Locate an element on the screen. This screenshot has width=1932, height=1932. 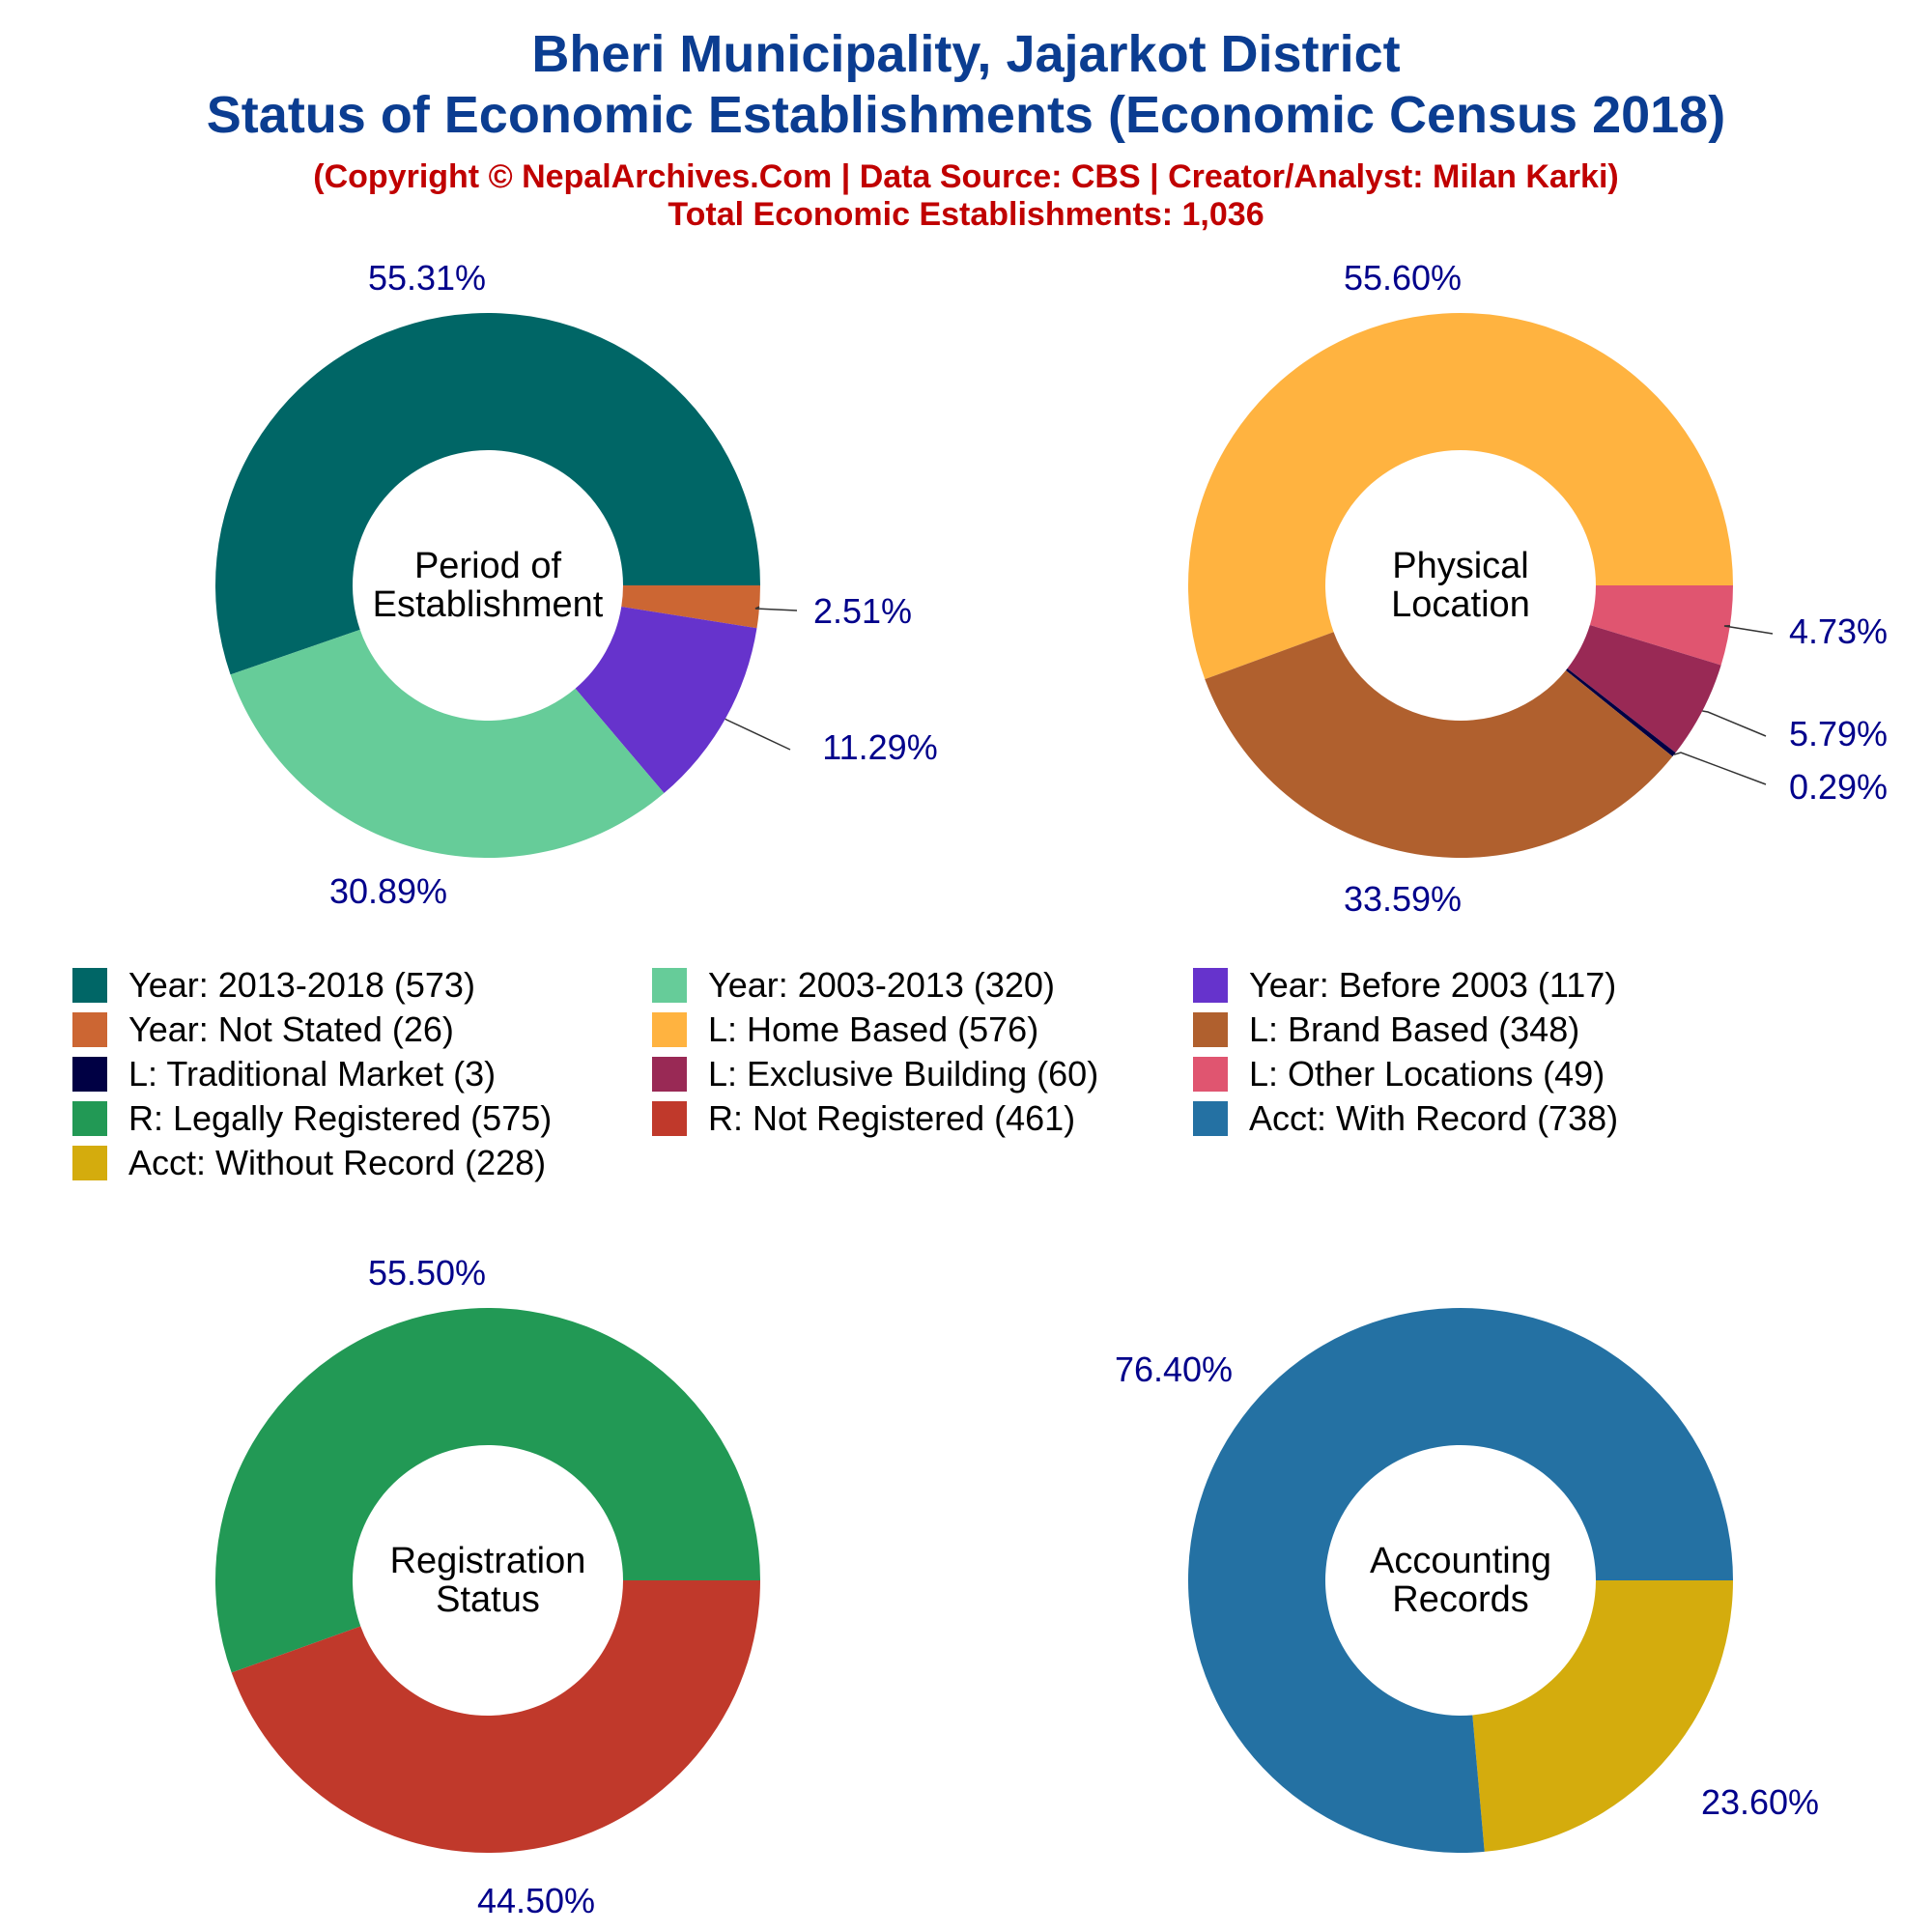
slice-l-other-locations is located at coordinates (1661, 625).